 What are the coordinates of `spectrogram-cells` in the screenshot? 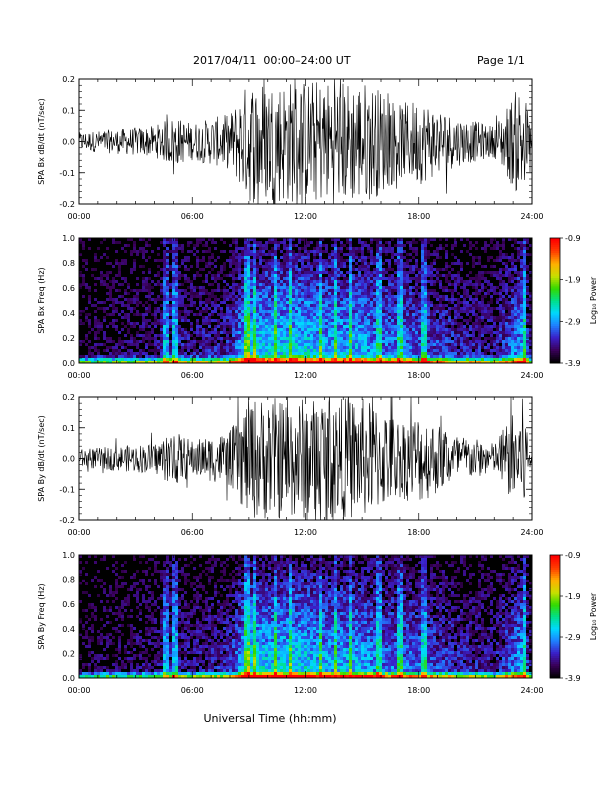 It's located at (305, 300).